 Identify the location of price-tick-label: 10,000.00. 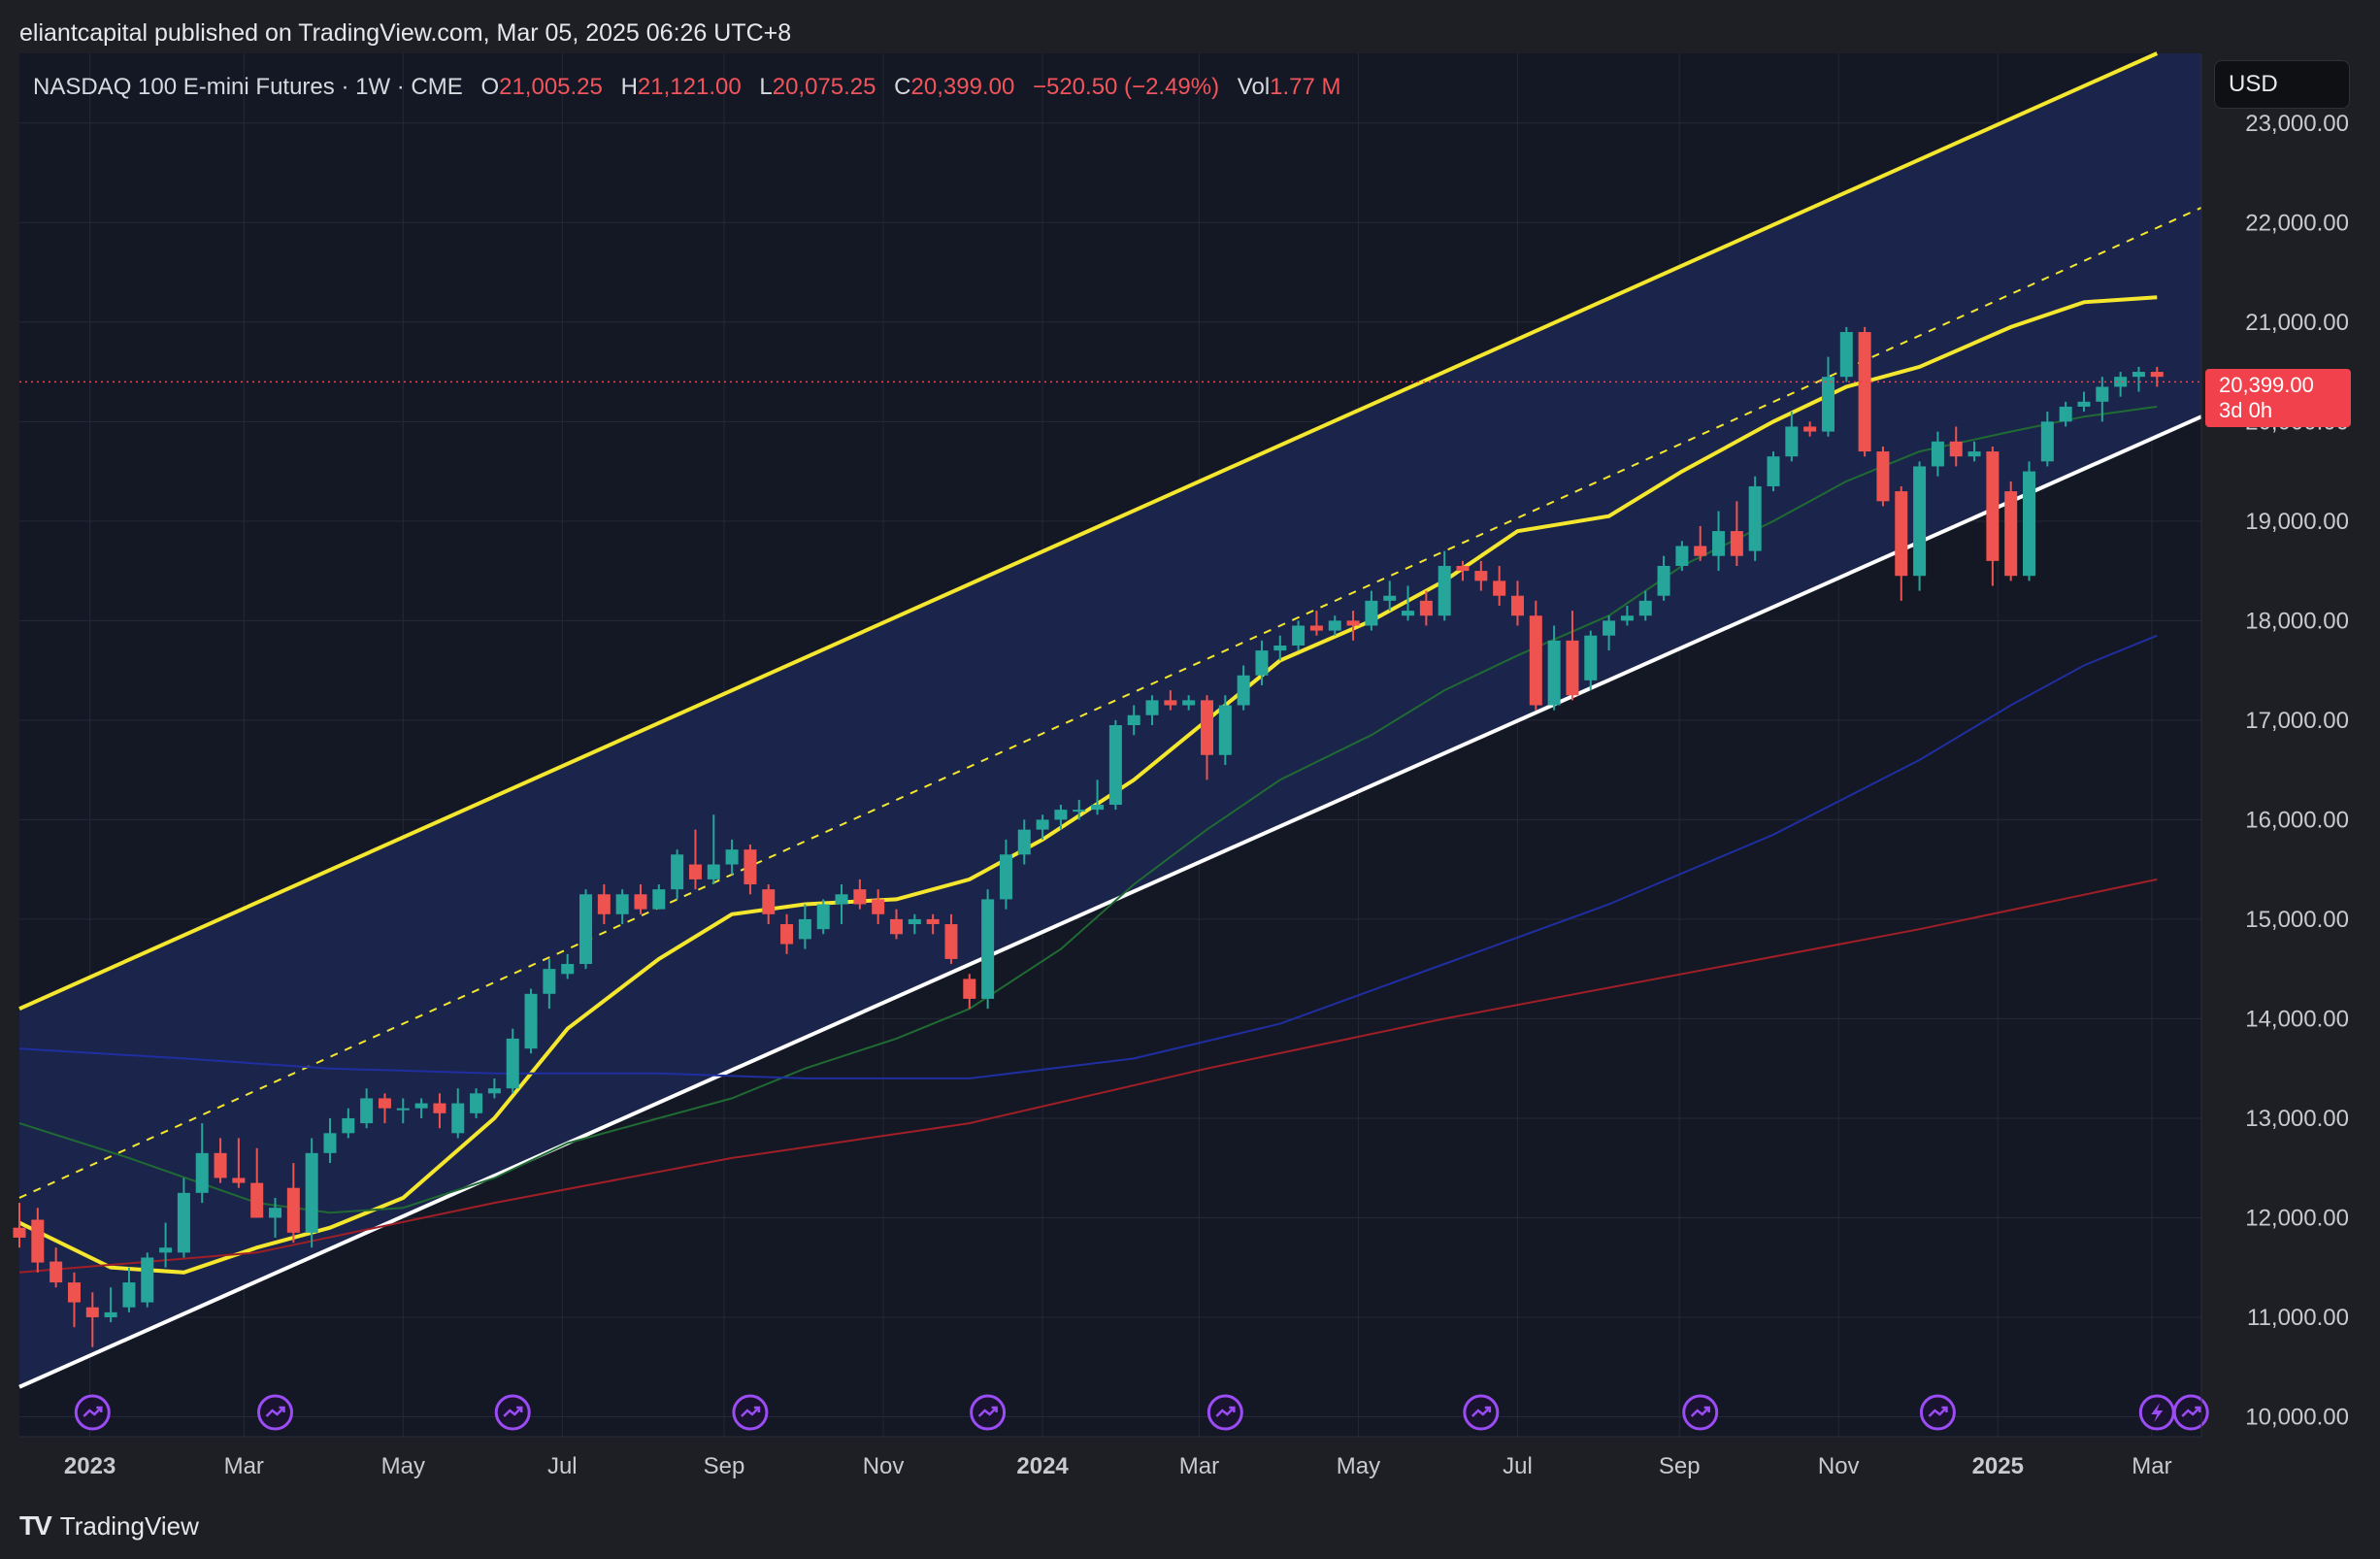
(2297, 1417).